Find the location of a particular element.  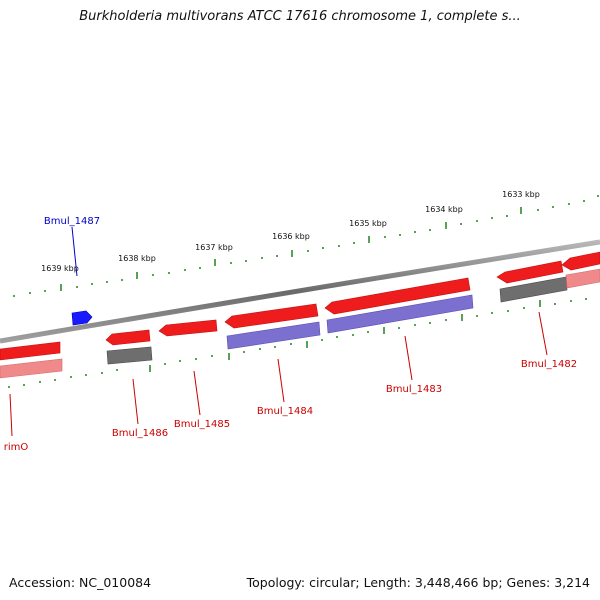

gene-label-bmul-1486: Bmul_1486 is located at coordinates (140, 433).